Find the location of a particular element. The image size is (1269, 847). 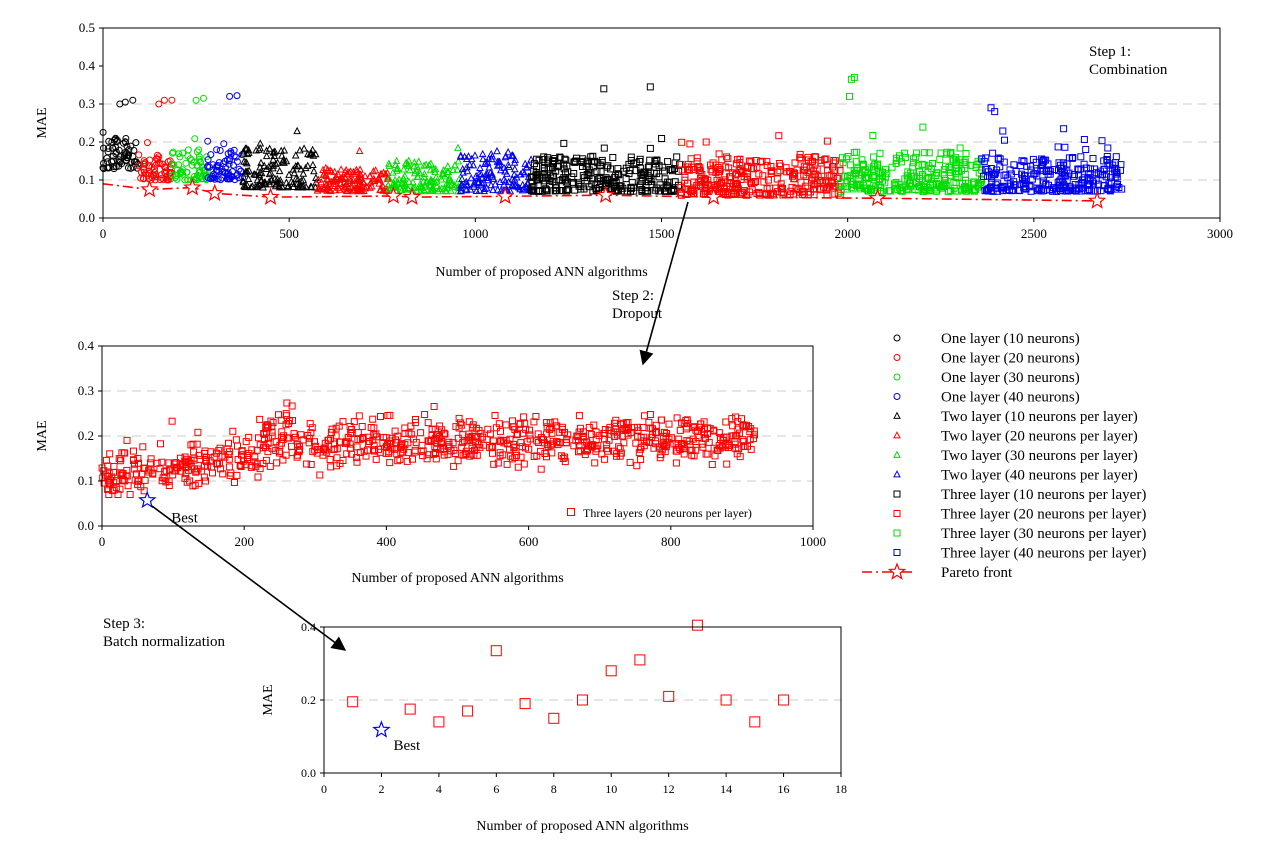

x-tick-label: 12 is located at coordinates (669, 789).